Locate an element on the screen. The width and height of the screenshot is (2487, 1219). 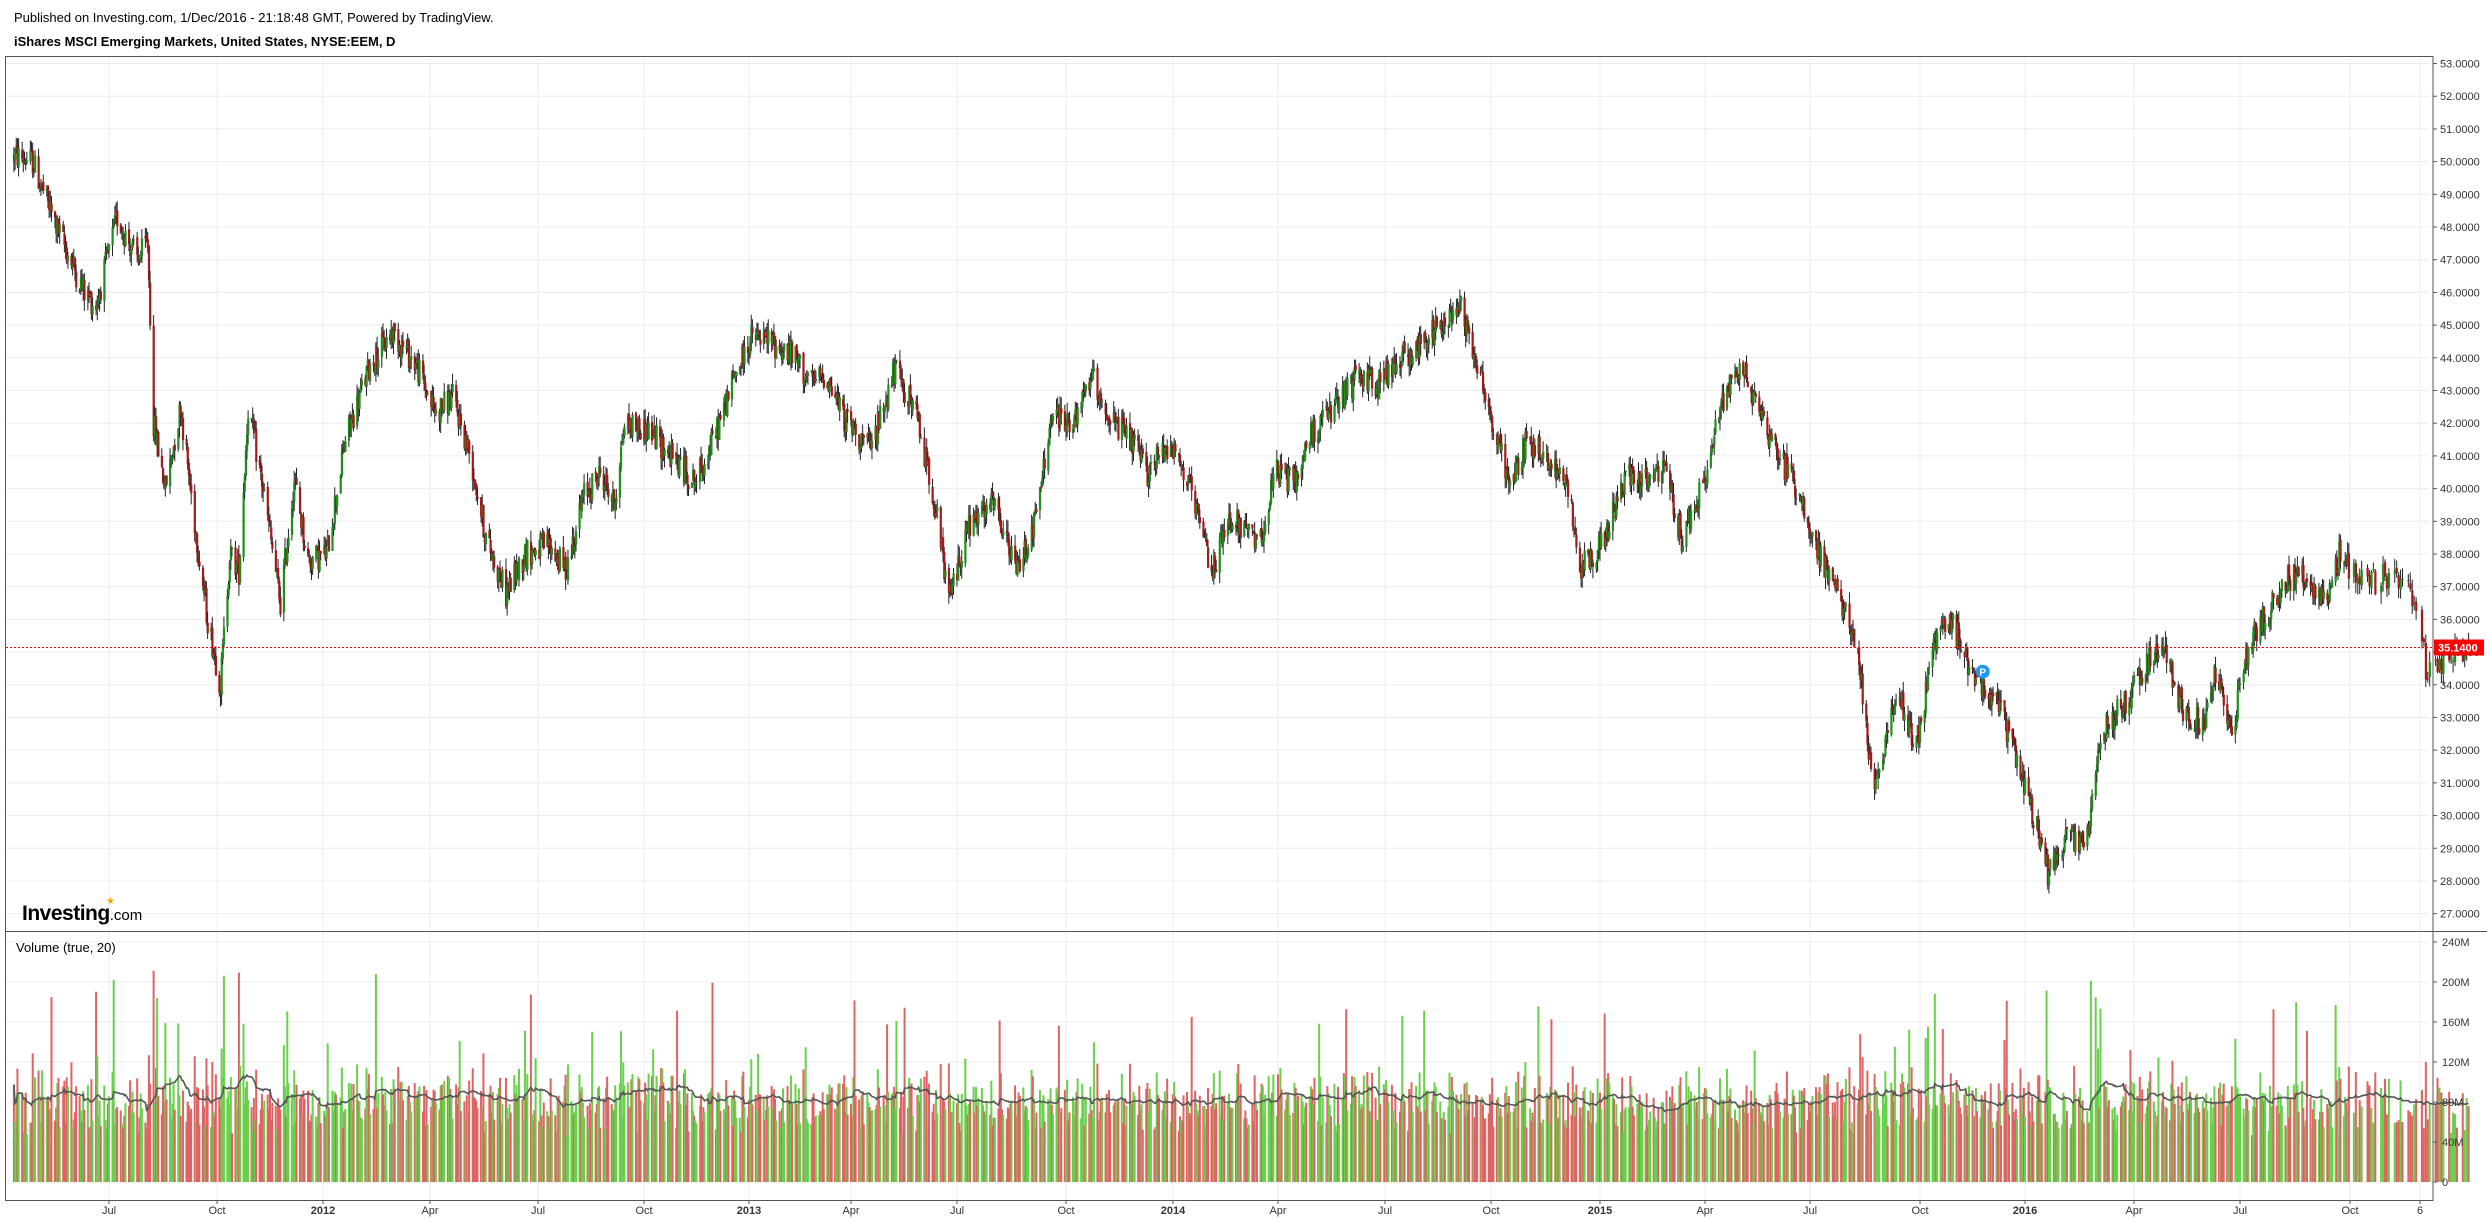
price-axis-label: 47.0000 is located at coordinates (2460, 261).